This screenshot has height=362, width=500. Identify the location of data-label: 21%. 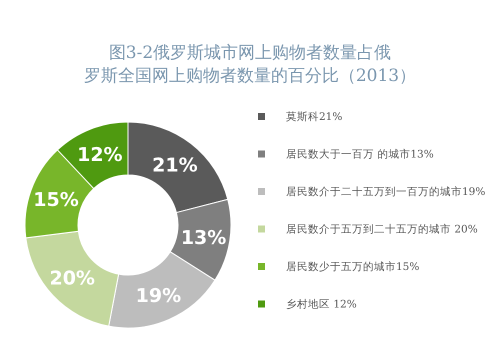
(175, 165).